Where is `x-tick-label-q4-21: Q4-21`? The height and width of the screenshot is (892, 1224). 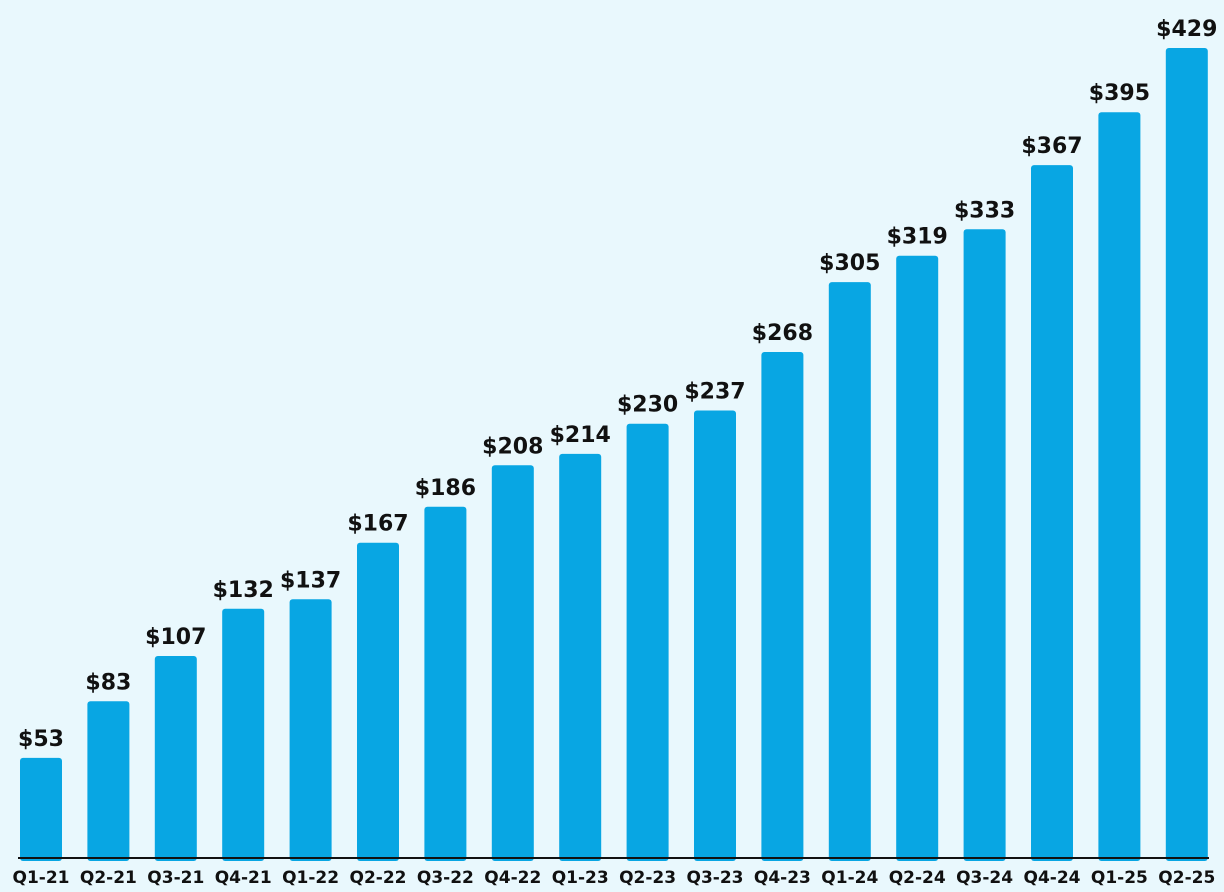 x-tick-label-q4-21: Q4-21 is located at coordinates (243, 878).